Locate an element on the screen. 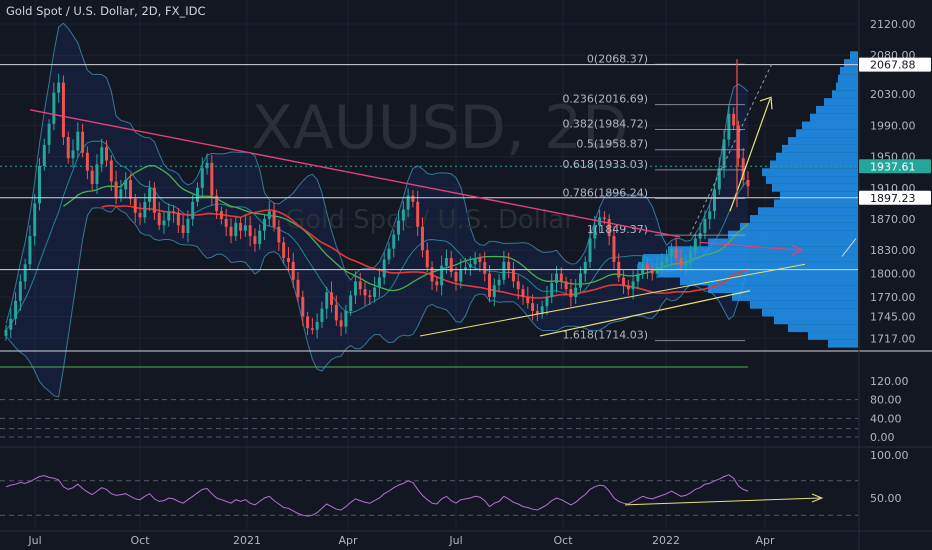 The height and width of the screenshot is (550, 932). rsi-trendline is located at coordinates (722, 501).